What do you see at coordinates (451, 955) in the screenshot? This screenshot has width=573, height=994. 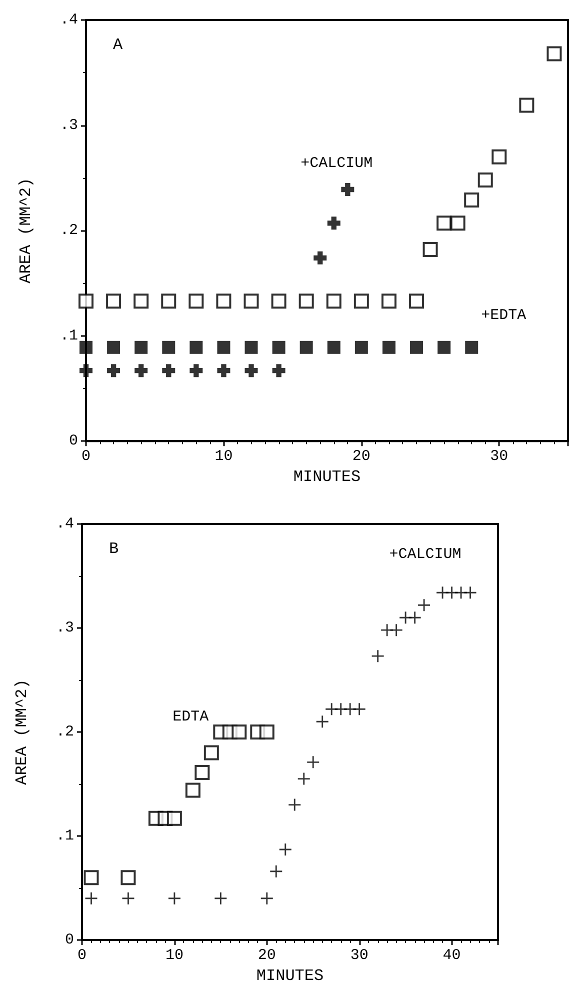 I see `x-tick-label: 40` at bounding box center [451, 955].